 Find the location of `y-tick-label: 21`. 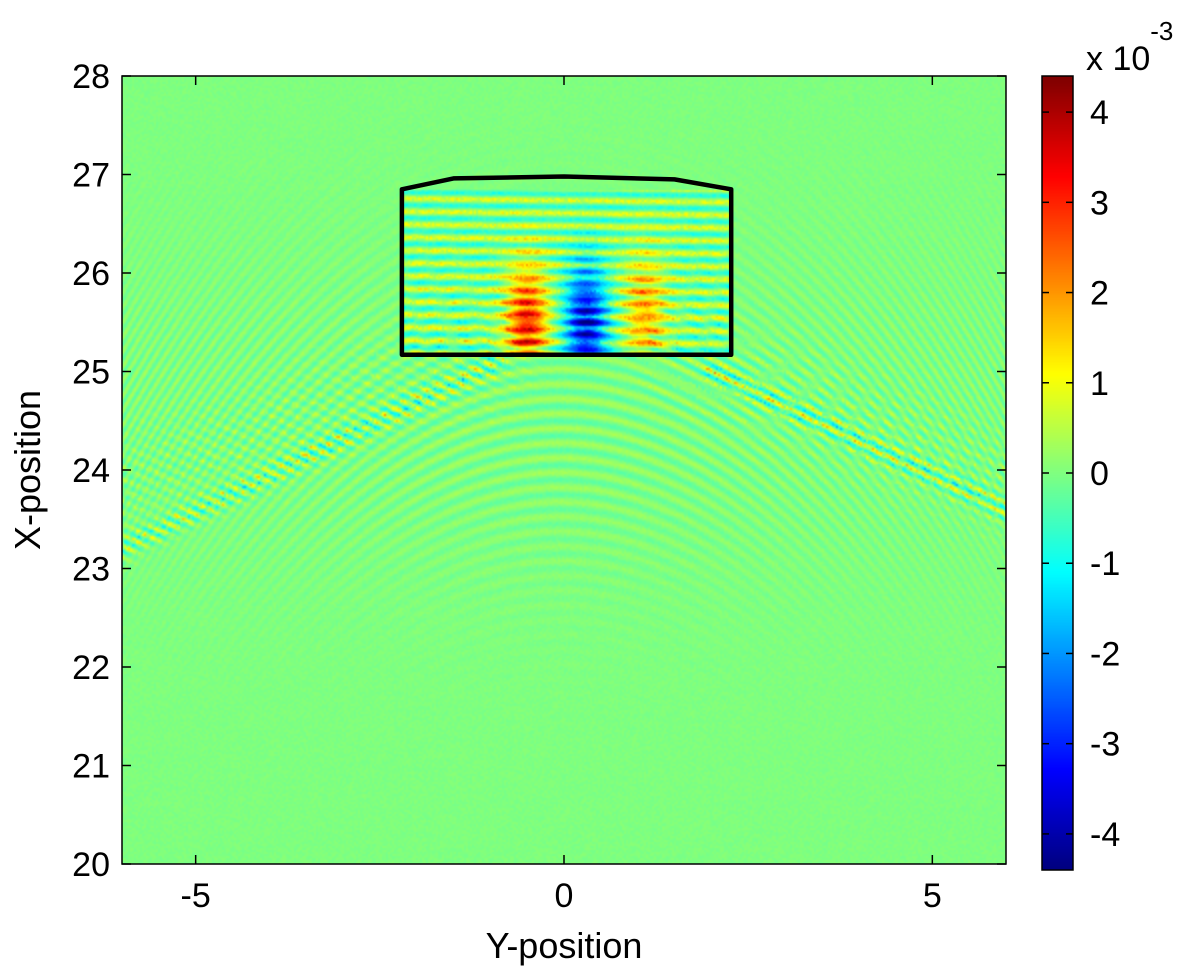

y-tick-label: 21 is located at coordinates (91, 767).